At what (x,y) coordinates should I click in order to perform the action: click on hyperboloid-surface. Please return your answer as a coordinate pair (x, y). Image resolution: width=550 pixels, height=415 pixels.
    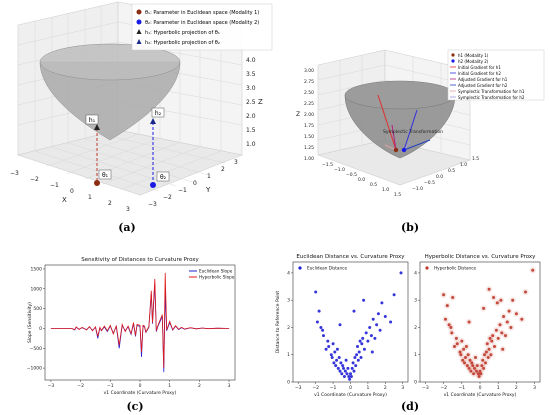
    Looking at the image, I should click on (110, 101).